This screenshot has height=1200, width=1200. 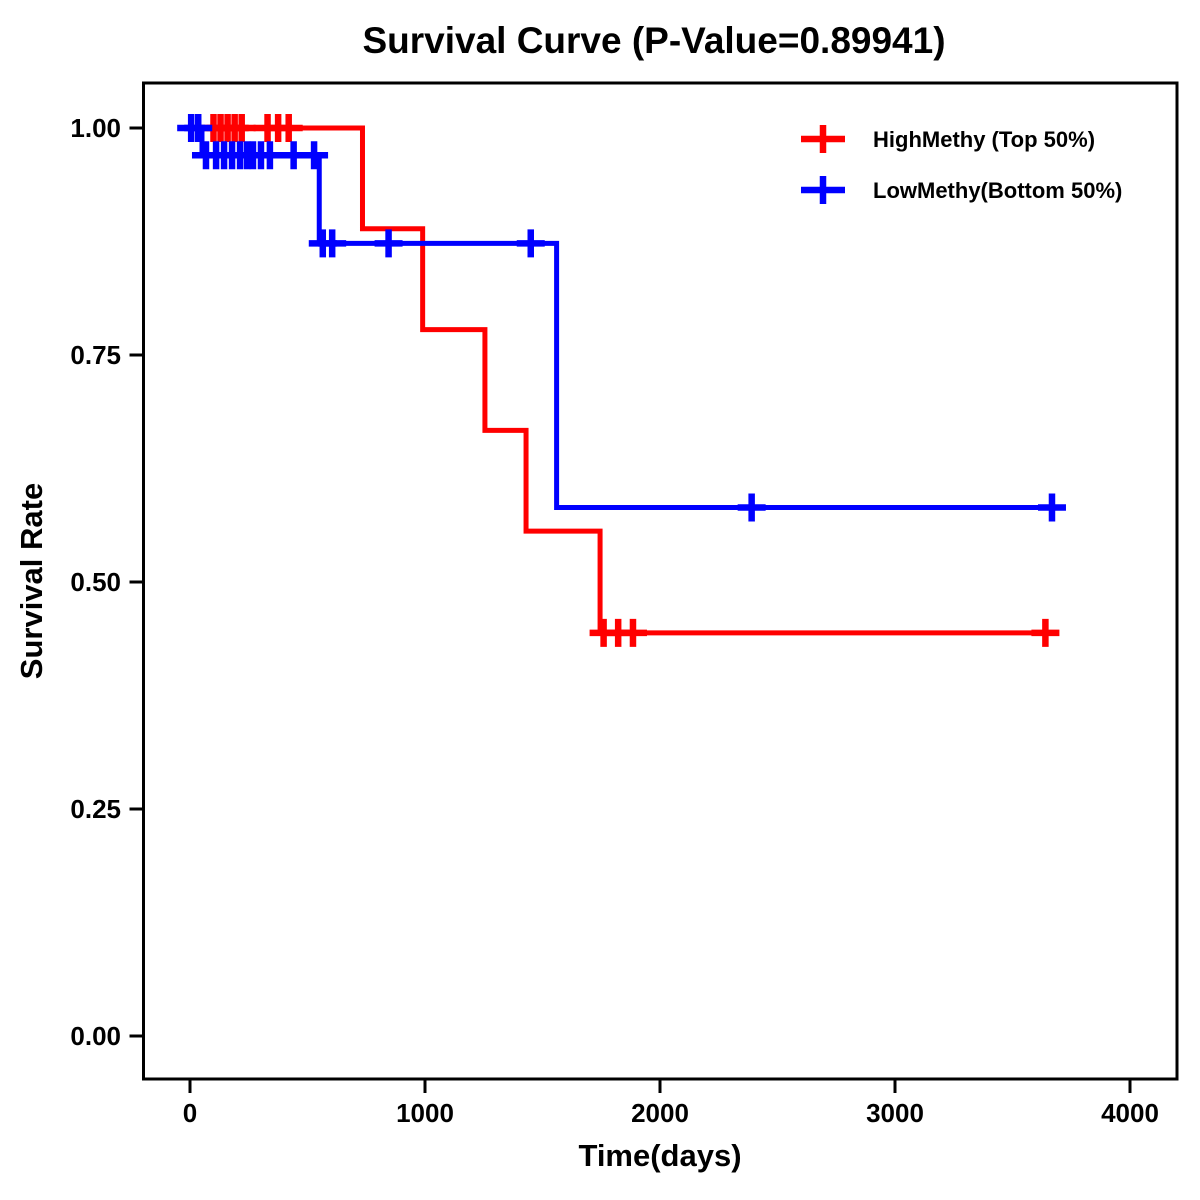 What do you see at coordinates (95, 355) in the screenshot?
I see `y-tick-label: 0.75` at bounding box center [95, 355].